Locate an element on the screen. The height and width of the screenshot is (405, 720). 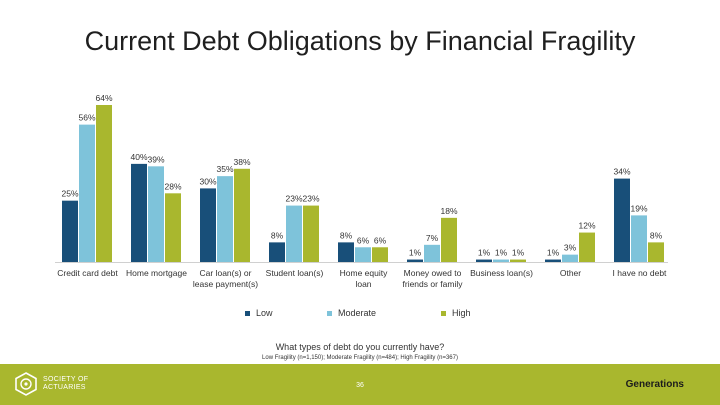
data-label-moderate-7: 3% is located at coordinates (570, 248).